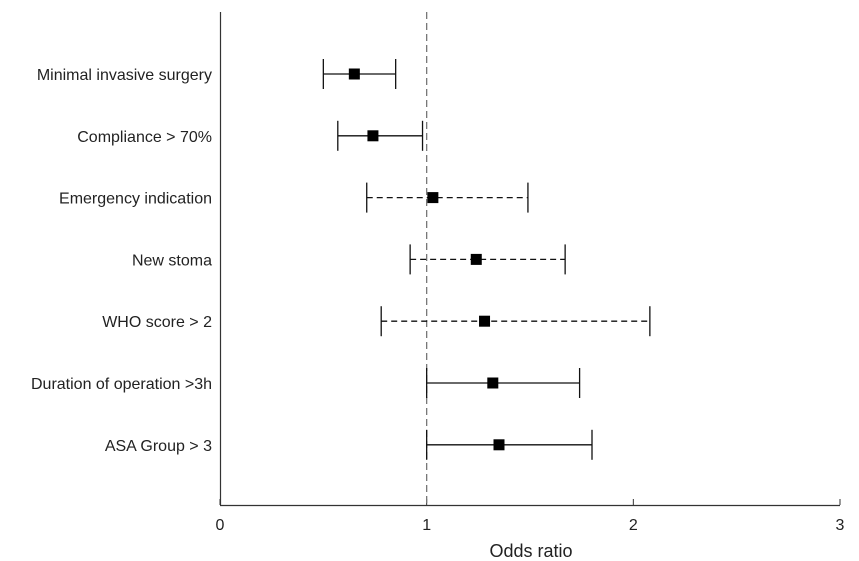 The width and height of the screenshot is (859, 561). Describe the element at coordinates (157, 322) in the screenshot. I see `row-label: WHO score > 2` at that location.